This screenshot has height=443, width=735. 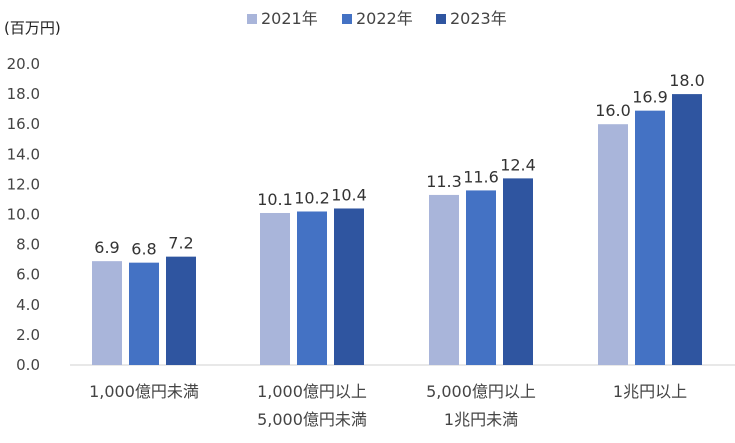 What do you see at coordinates (384, 18) in the screenshot?
I see `legend-label: 2022年` at bounding box center [384, 18].